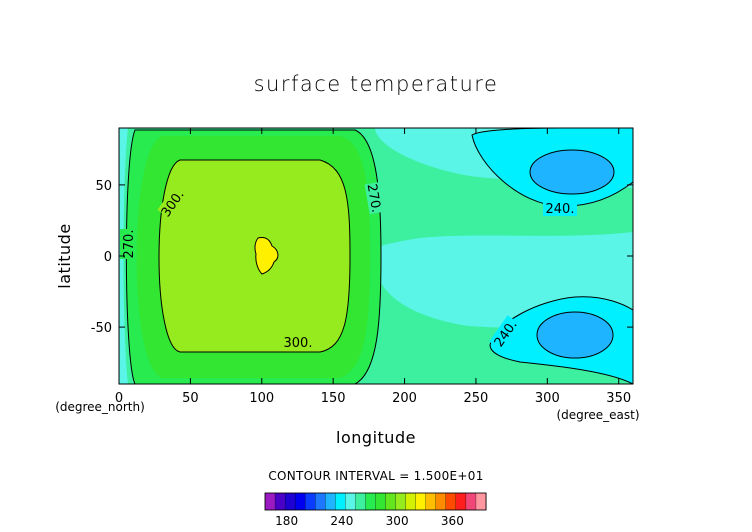 The height and width of the screenshot is (532, 752). What do you see at coordinates (618, 398) in the screenshot?
I see `x-tick-label: 350` at bounding box center [618, 398].